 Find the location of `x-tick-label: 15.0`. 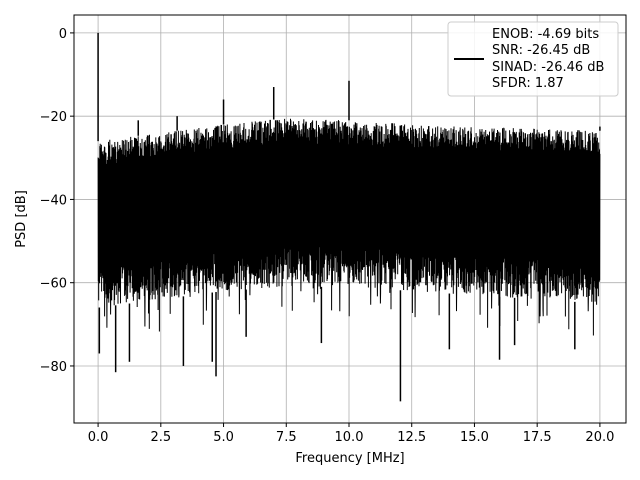

x-tick-label: 15.0 is located at coordinates (474, 437).